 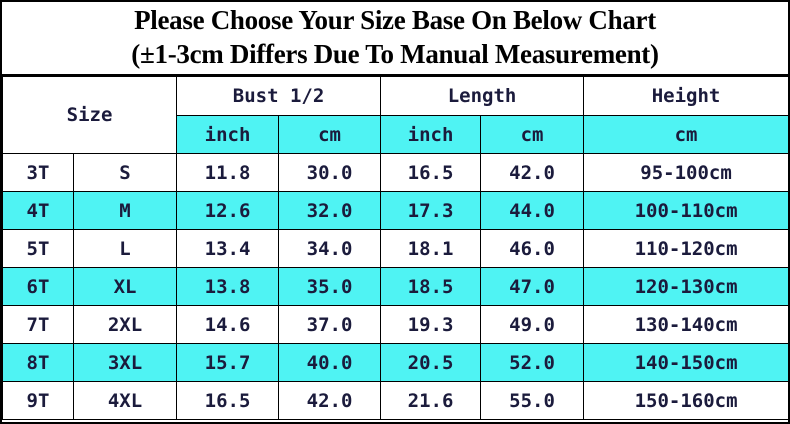 What do you see at coordinates (38, 324) in the screenshot?
I see `cell-age-size: 7T` at bounding box center [38, 324].